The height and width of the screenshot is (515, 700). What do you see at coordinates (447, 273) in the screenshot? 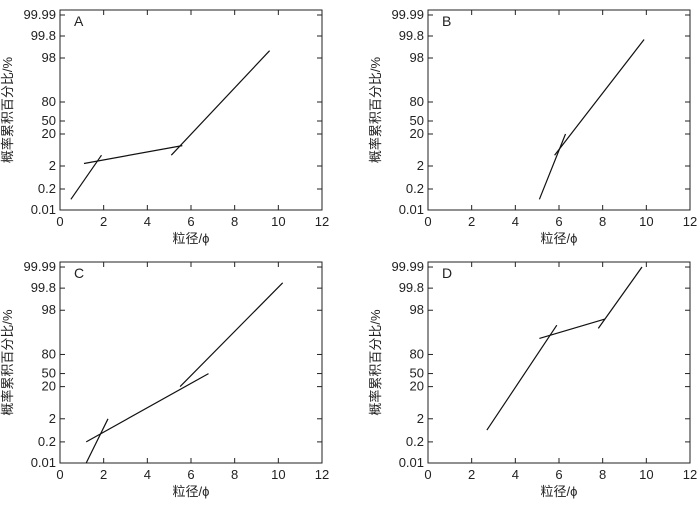
I see `panel-label: D` at bounding box center [447, 273].